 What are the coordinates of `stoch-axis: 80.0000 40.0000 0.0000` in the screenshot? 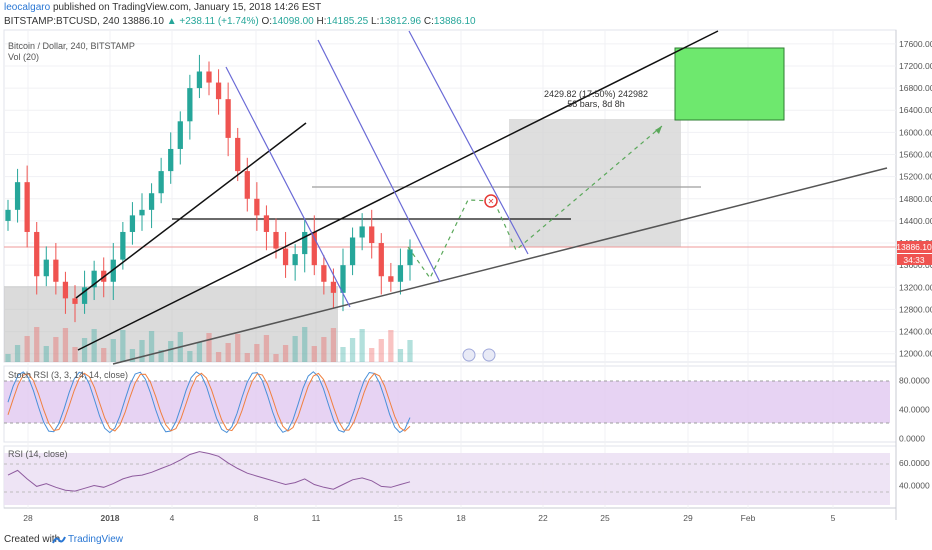 It's located at (914, 409).